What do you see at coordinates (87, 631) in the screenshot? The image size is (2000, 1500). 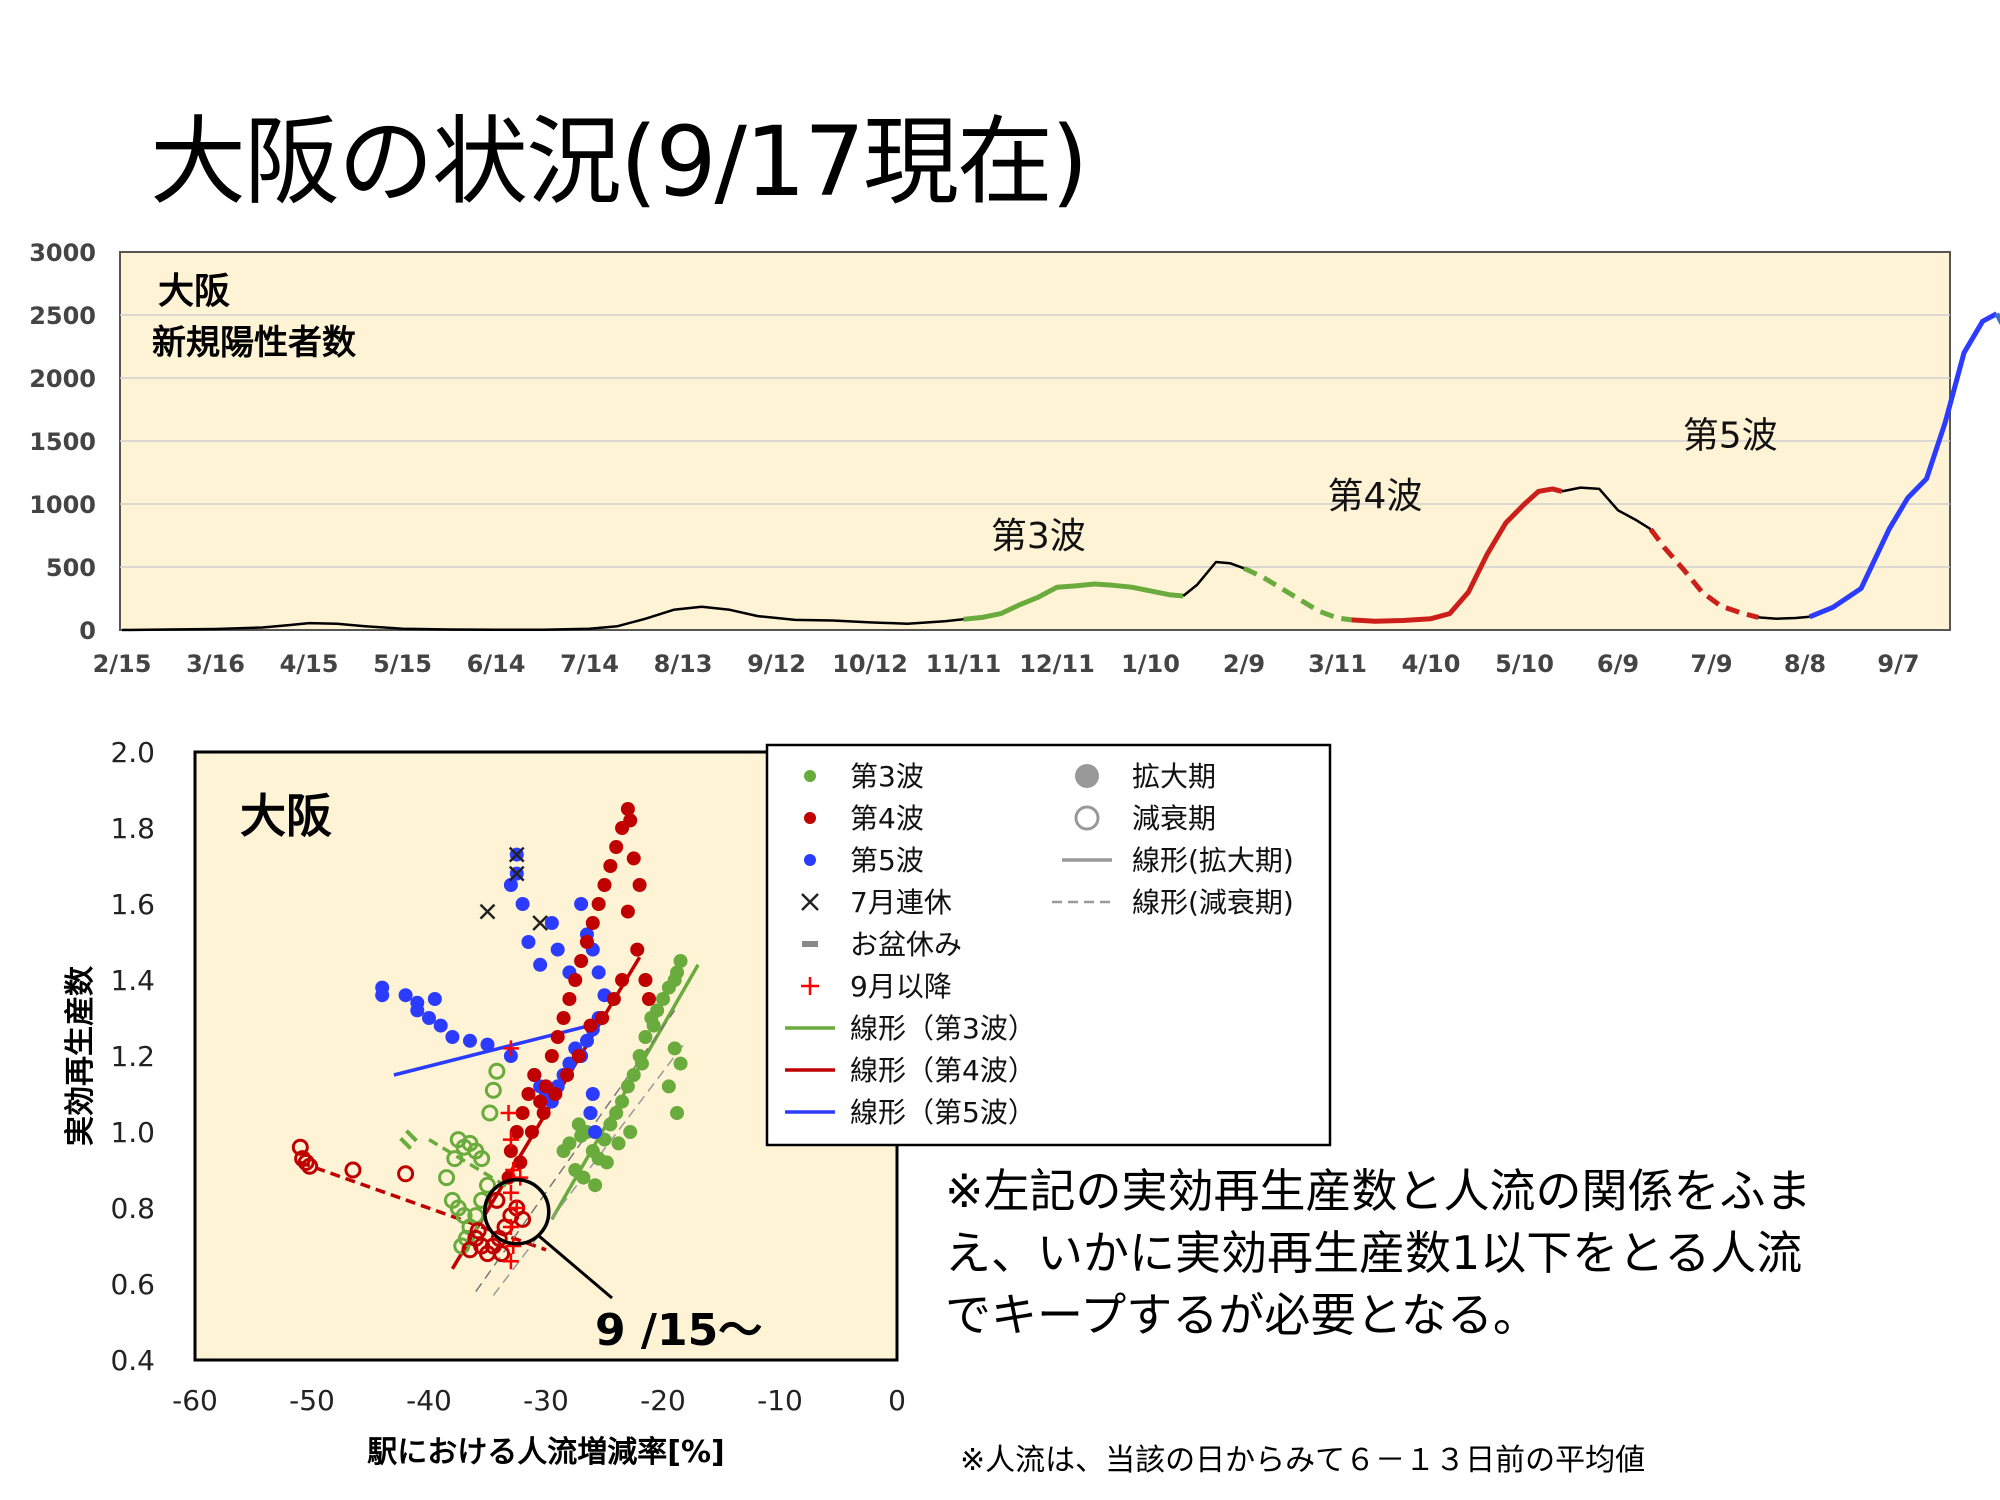 I see `y-tick-label: 0` at bounding box center [87, 631].